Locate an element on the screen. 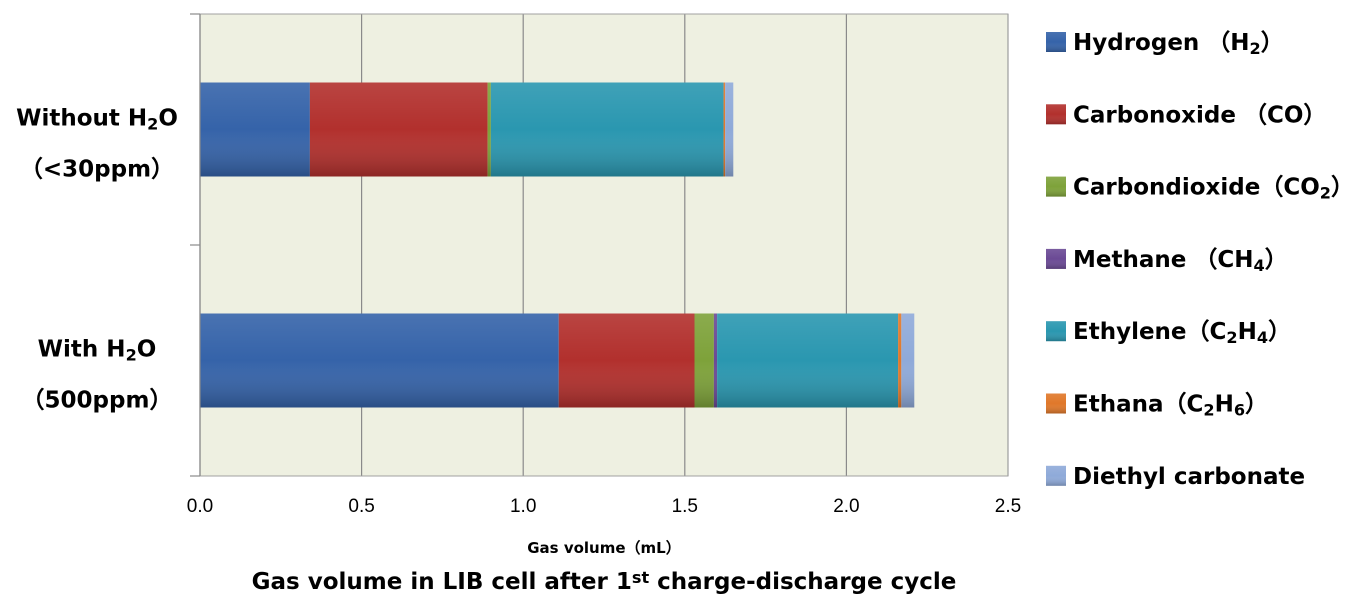 Image resolution: width=1364 pixels, height=596 pixels. x-tick-label: 0.5 is located at coordinates (361, 506).